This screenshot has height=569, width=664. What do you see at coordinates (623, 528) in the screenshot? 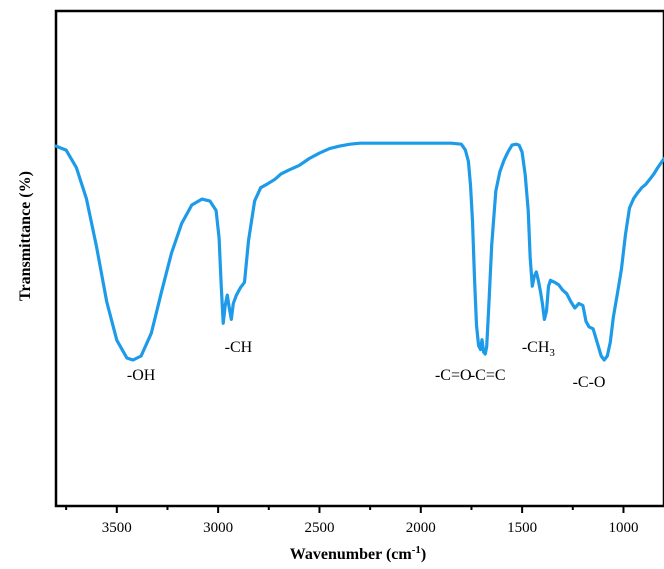
I see `x-tick-label: 1000` at bounding box center [623, 528].